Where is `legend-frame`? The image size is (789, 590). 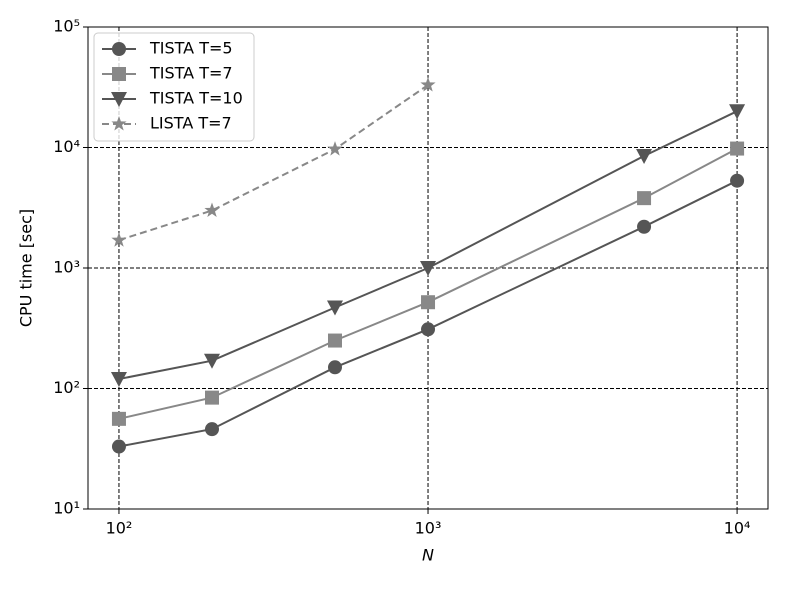
legend-frame is located at coordinates (174, 87).